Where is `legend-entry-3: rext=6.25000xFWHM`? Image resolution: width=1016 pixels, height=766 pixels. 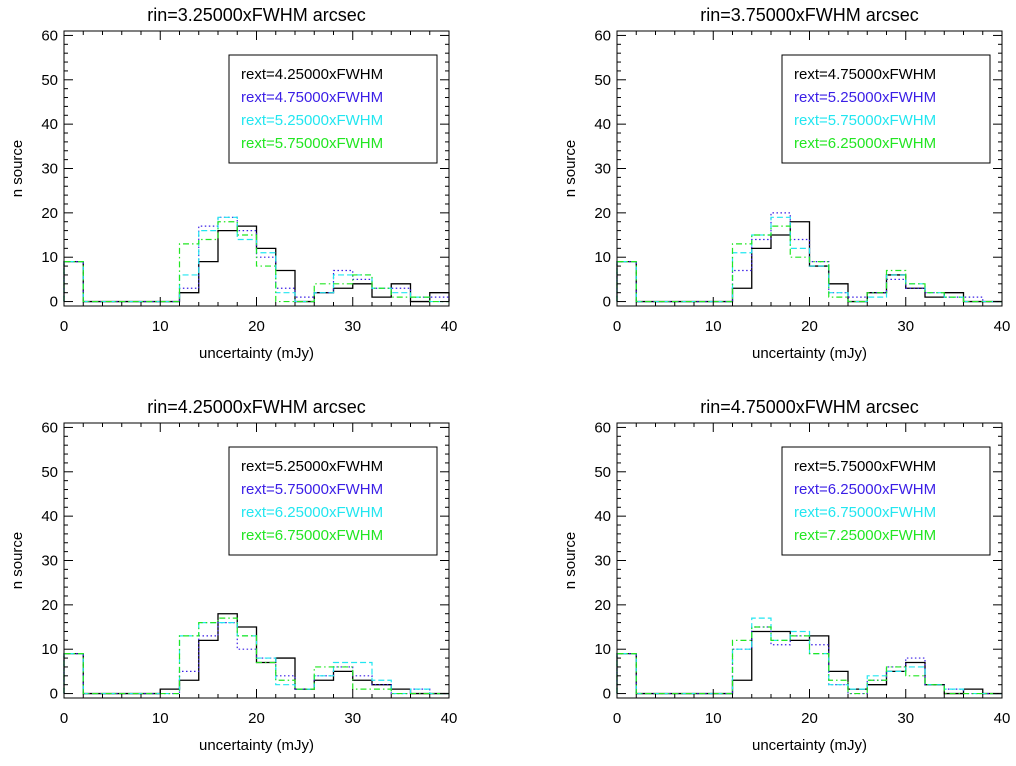
legend-entry-3: rext=6.25000xFWHM is located at coordinates (312, 512).